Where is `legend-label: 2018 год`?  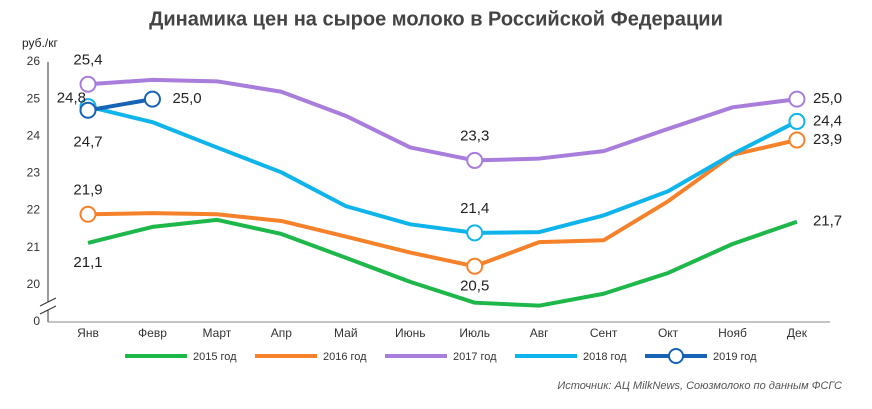 legend-label: 2018 год is located at coordinates (605, 357).